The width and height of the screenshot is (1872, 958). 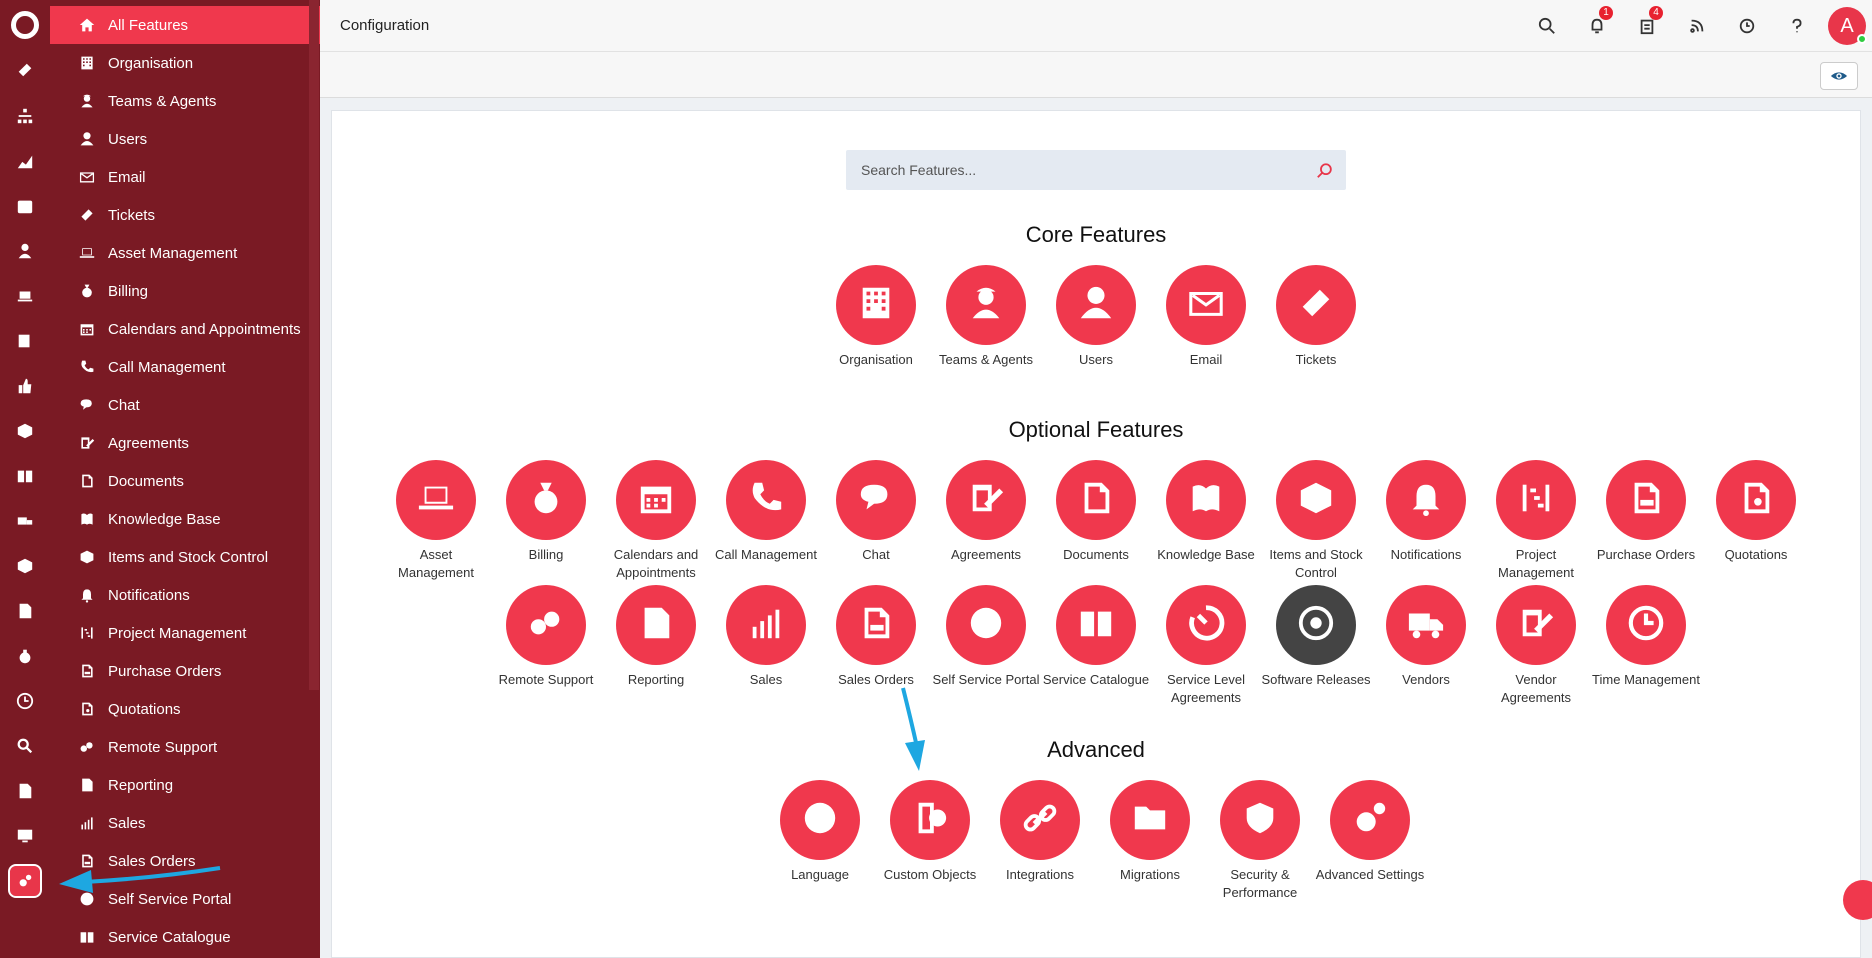 I want to click on chart-icon, so click(x=25, y=161).